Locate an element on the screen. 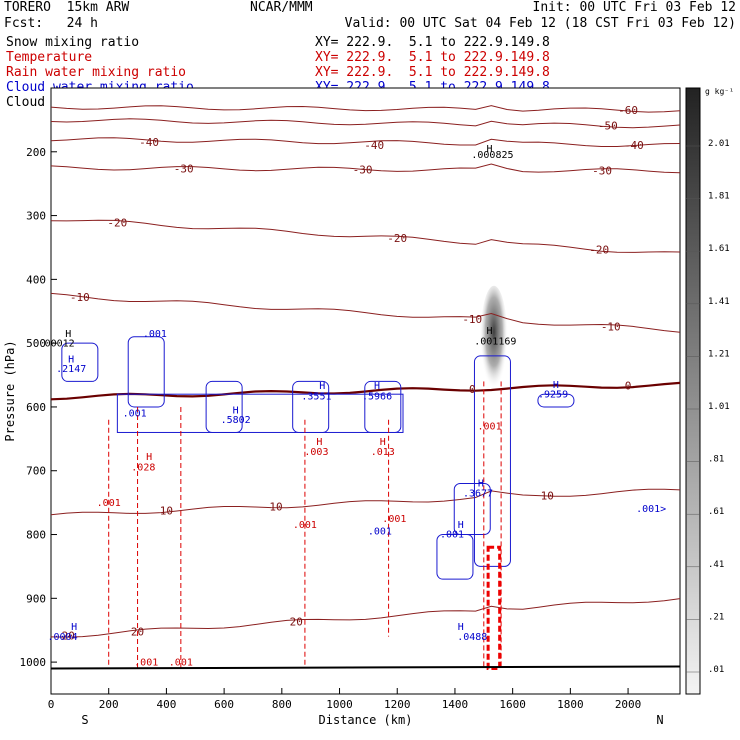  rain-core-contour is located at coordinates (494, 607).